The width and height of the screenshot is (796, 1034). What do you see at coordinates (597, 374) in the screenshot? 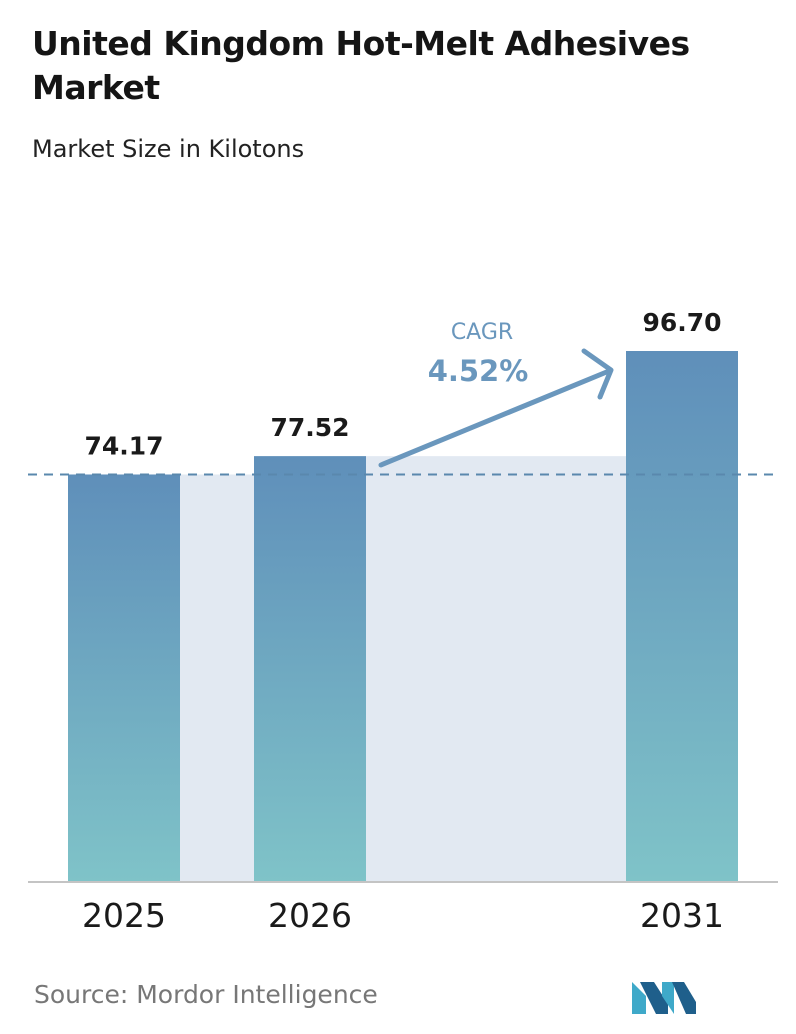
I see `cagr-arrow-head-icon` at bounding box center [597, 374].